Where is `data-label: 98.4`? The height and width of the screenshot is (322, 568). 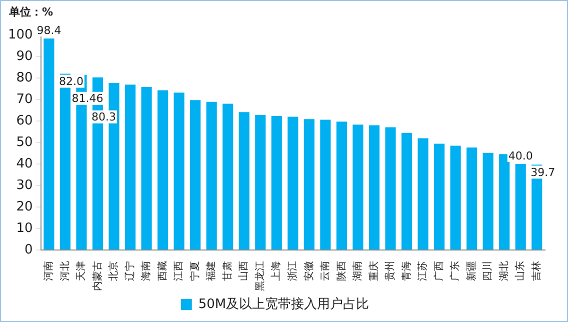
data-label: 98.4 is located at coordinates (49, 30).